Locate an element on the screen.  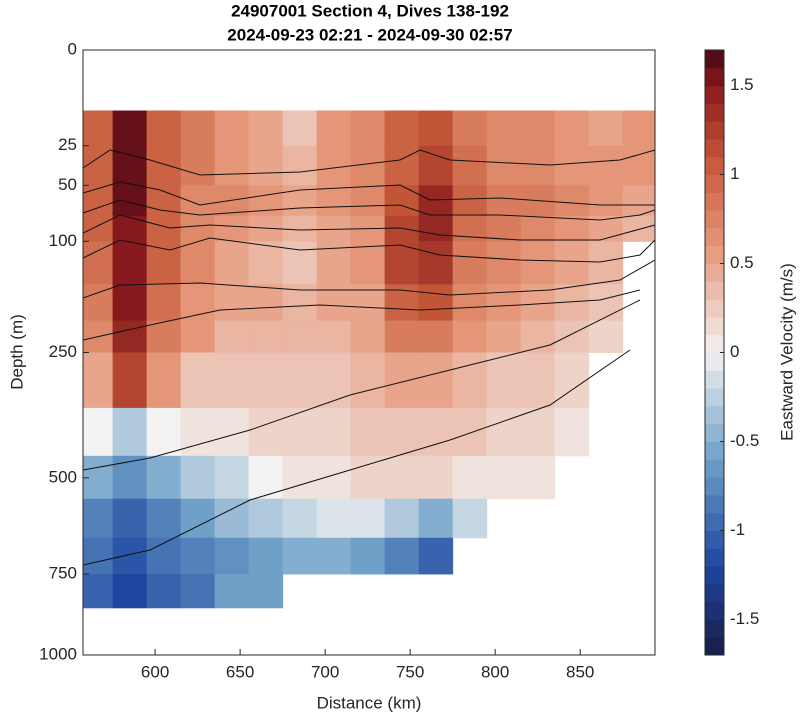
y-axis-label: Depth (m) is located at coordinates (16, 352).